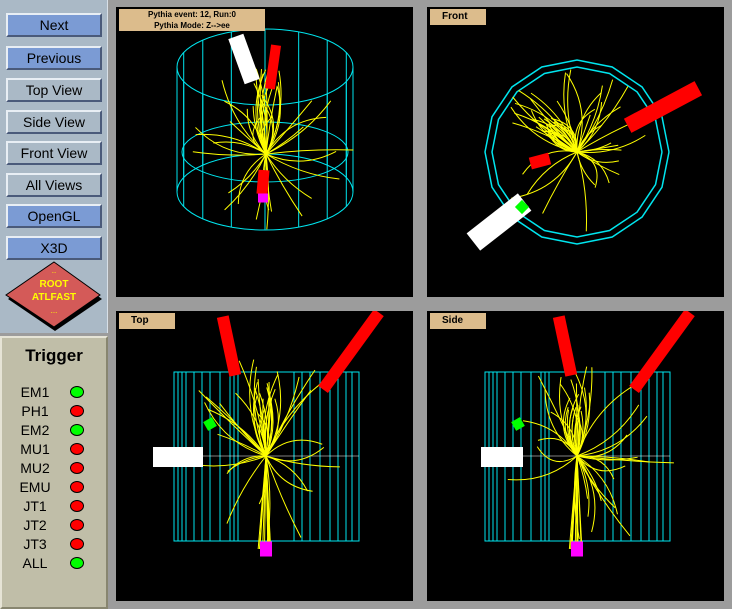 The height and width of the screenshot is (609, 732). Describe the element at coordinates (35, 392) in the screenshot. I see `trigger-label: EM1` at that location.